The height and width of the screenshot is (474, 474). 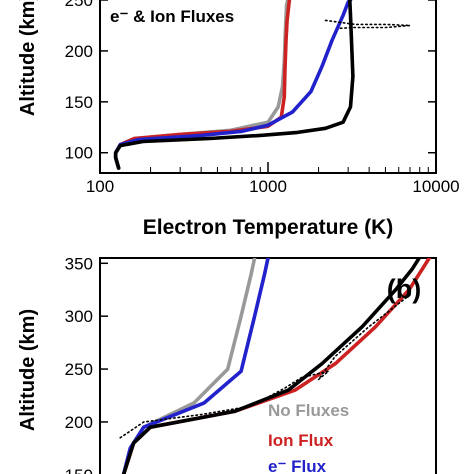 I want to click on panel-b-legend: No Fluxes Ion Flux e⁻ Flux, so click(x=308, y=437).